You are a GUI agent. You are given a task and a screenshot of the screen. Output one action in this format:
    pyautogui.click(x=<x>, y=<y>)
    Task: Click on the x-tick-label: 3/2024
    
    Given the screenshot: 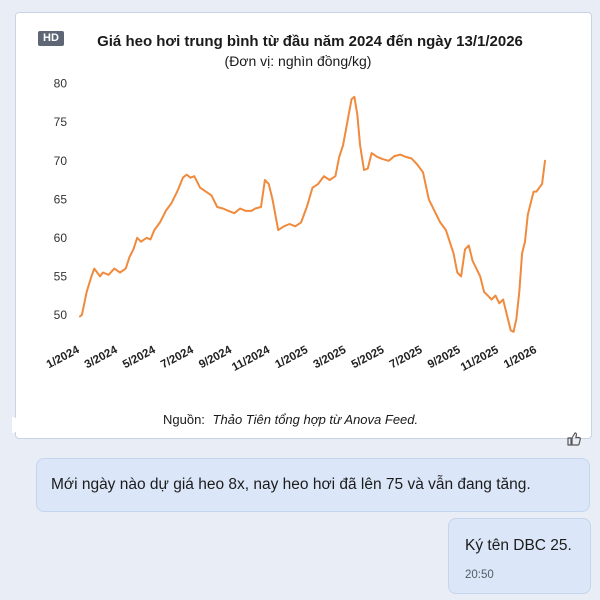 What is the action you would take?
    pyautogui.click(x=101, y=357)
    